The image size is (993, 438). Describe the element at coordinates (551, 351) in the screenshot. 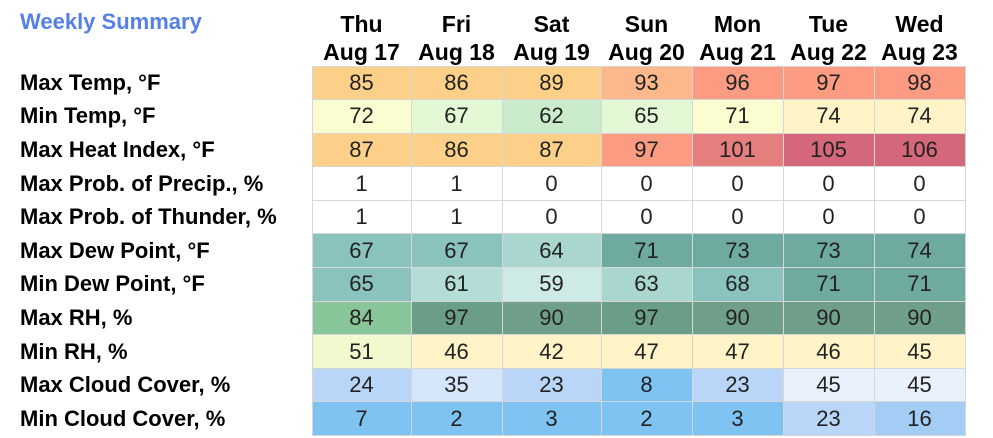

I see `value-cell: 42` at that location.